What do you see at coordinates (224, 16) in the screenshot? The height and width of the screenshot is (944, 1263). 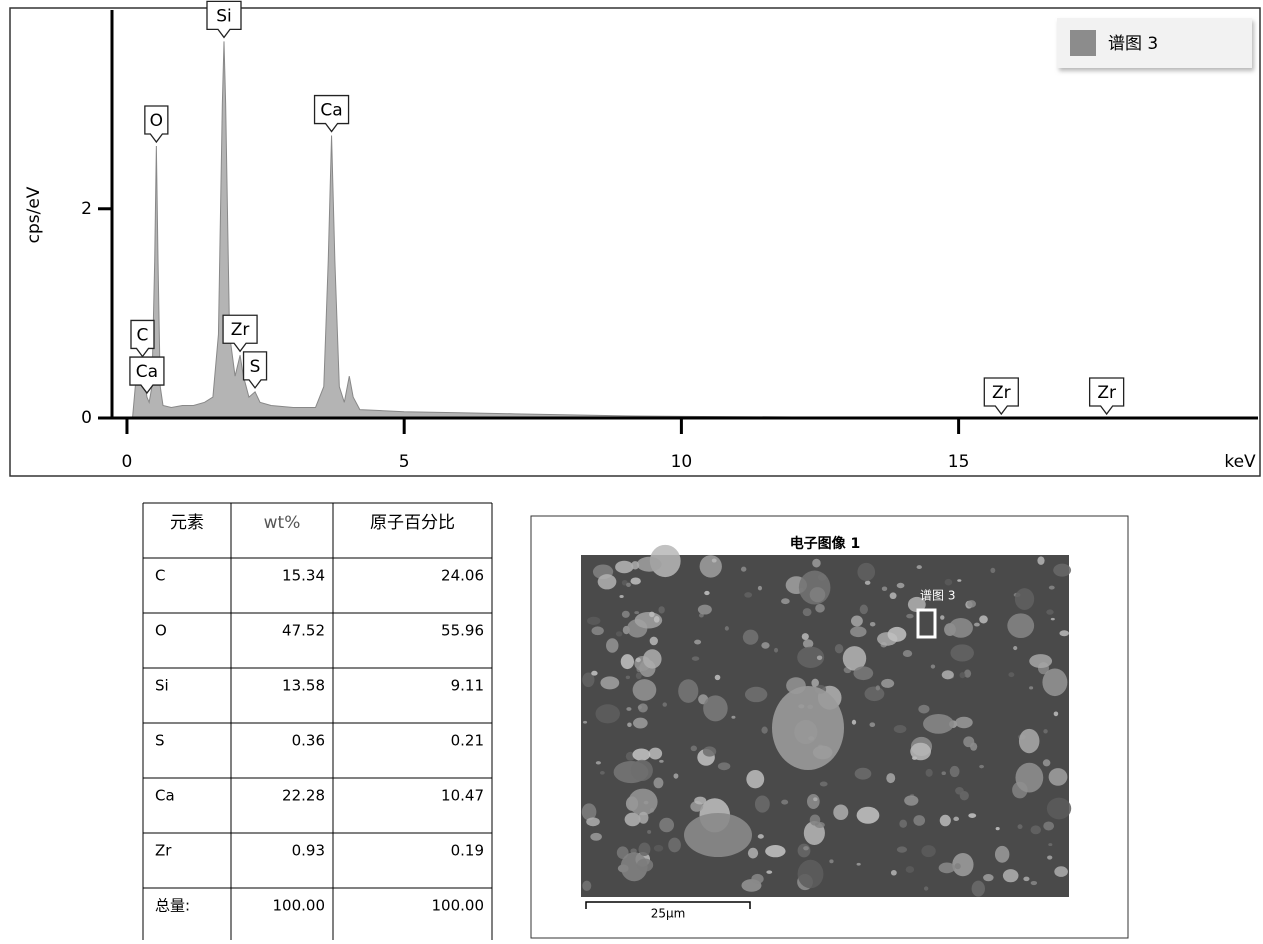 I see `peak-label: Si` at bounding box center [224, 16].